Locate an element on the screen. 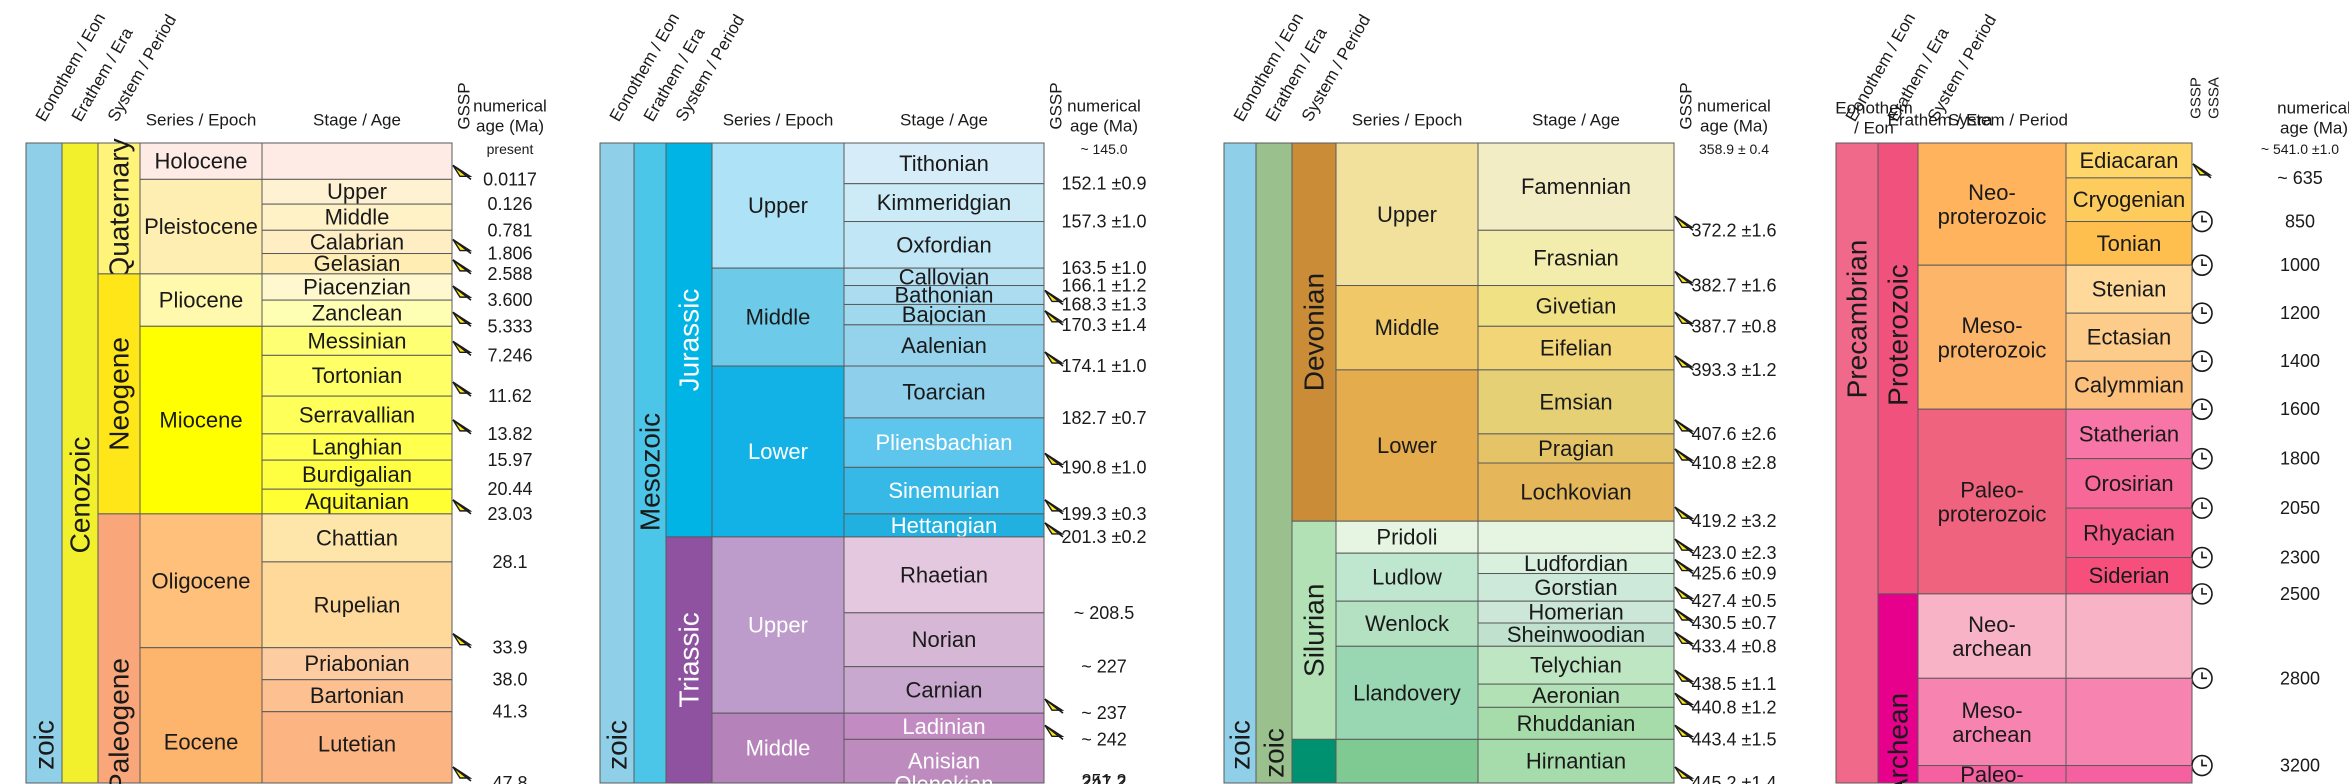 The height and width of the screenshot is (784, 2349). panel-3-epoch-label: Llandovery is located at coordinates (1407, 692).